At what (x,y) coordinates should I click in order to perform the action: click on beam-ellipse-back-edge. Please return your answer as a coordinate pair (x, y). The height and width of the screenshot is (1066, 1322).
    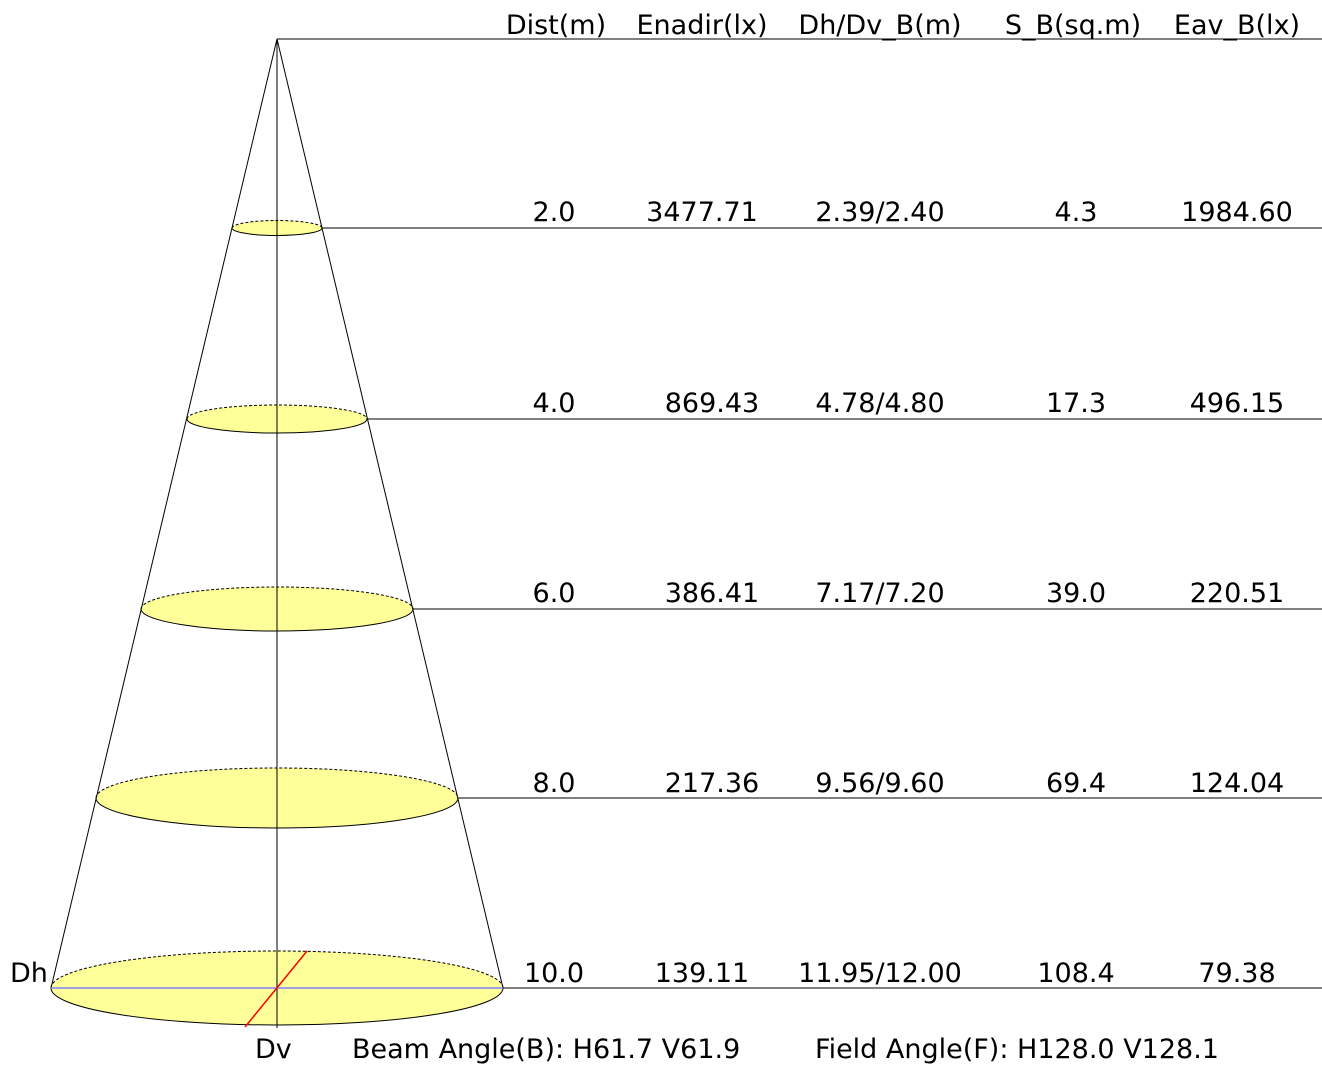
    Looking at the image, I should click on (277, 969).